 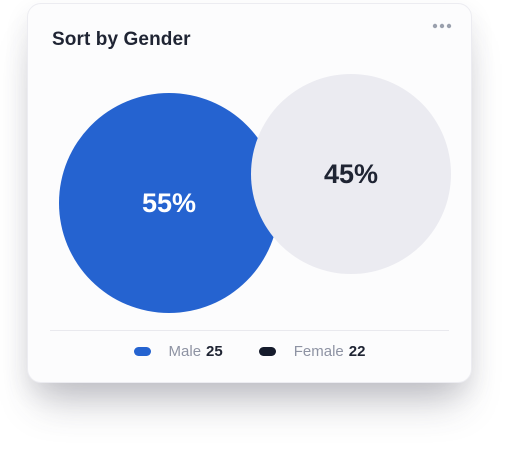 I want to click on legend-item-male: Male 25, so click(x=178, y=351).